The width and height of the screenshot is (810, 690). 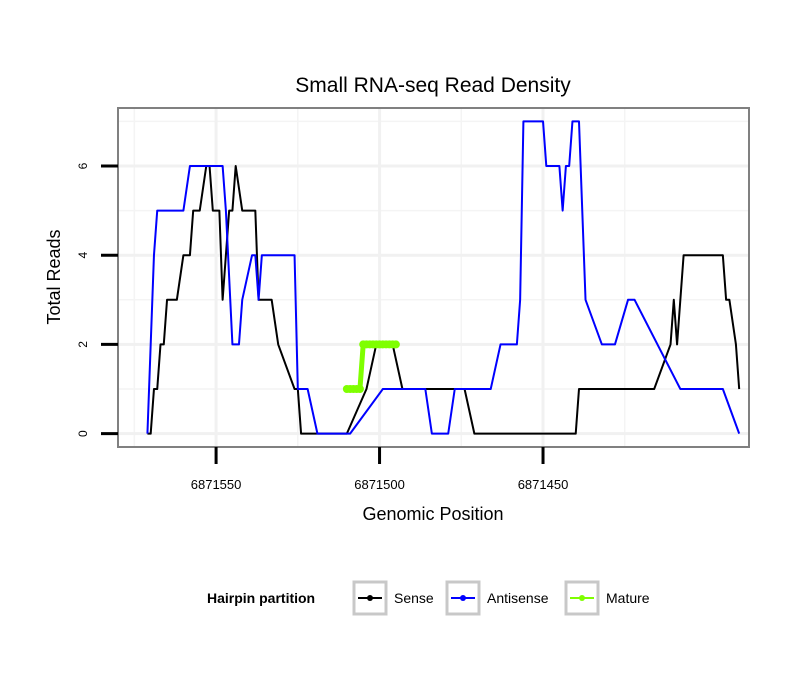 I want to click on x-tick-label: 6871500, so click(x=379, y=484).